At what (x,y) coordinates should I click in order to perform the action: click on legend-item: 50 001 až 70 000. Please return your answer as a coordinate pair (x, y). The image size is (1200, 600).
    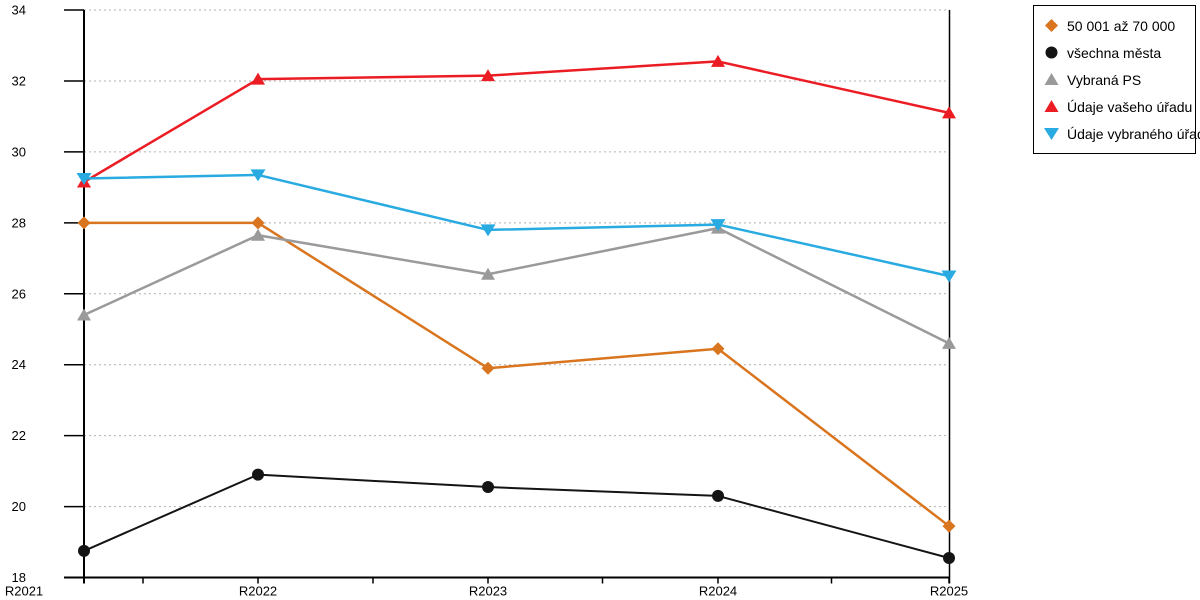
    Looking at the image, I should click on (1117, 26).